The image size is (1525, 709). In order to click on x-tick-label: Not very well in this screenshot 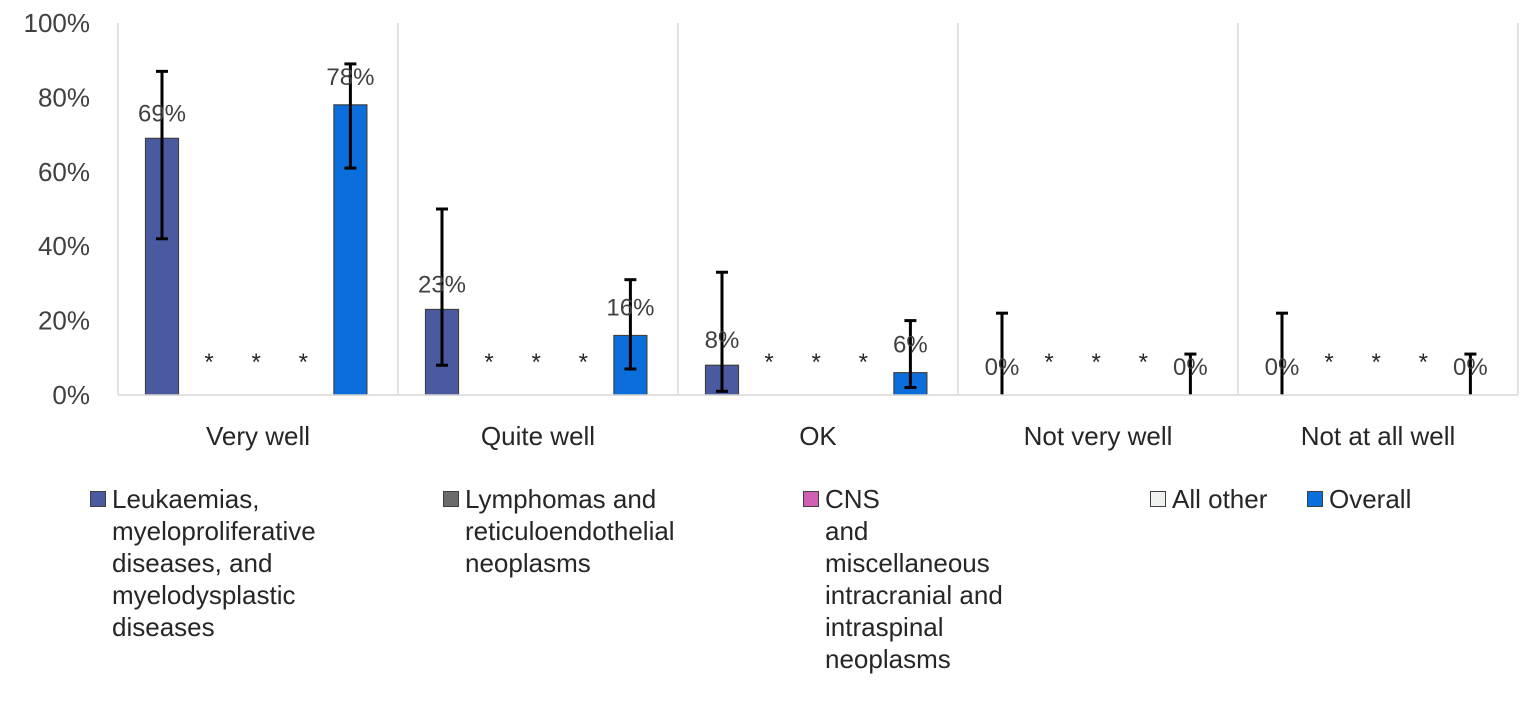, I will do `click(1098, 436)`.